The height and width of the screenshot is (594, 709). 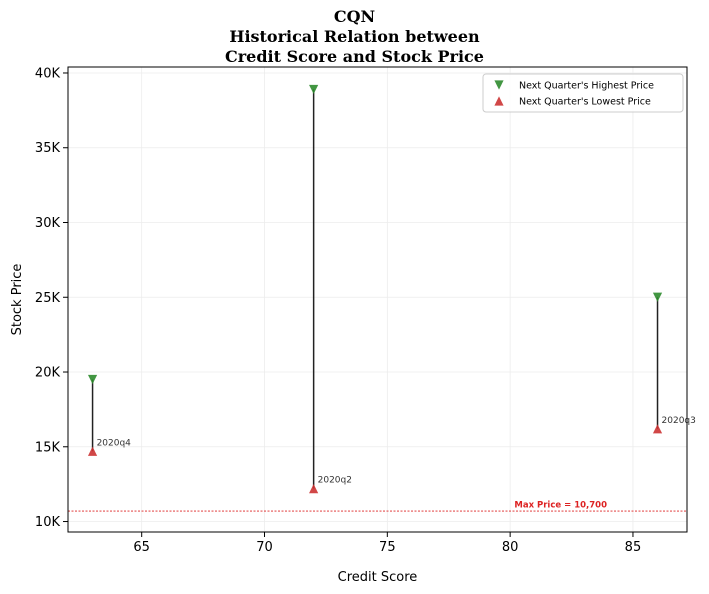 I want to click on quarter-annotation: 2020q3, so click(x=679, y=421).